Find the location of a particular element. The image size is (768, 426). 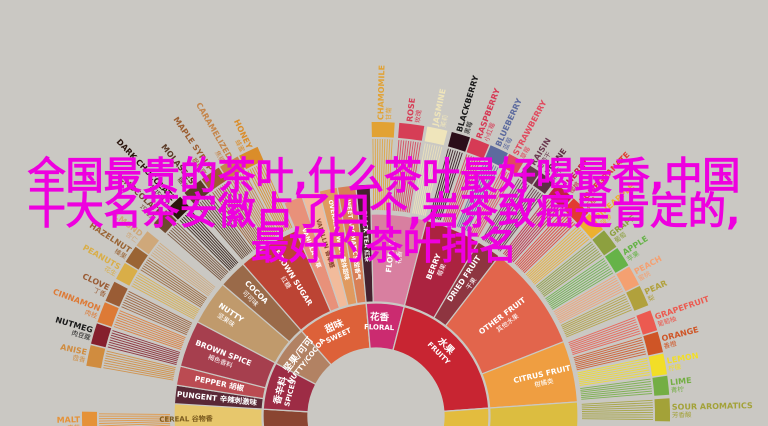

tip-prune is located at coordinates (543, 183).